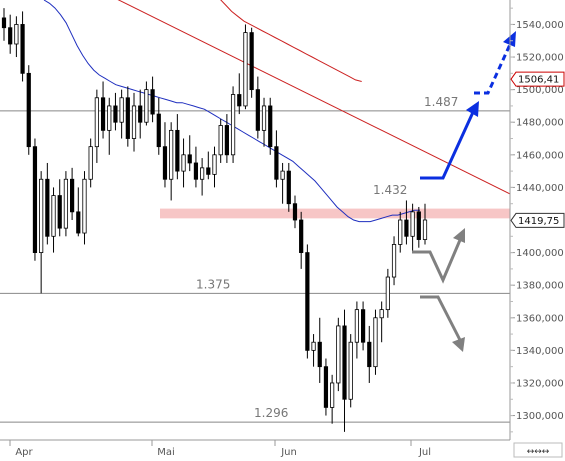 The width and height of the screenshot is (565, 461). Describe the element at coordinates (335, 213) in the screenshot. I see `resistance-zone-band` at that location.